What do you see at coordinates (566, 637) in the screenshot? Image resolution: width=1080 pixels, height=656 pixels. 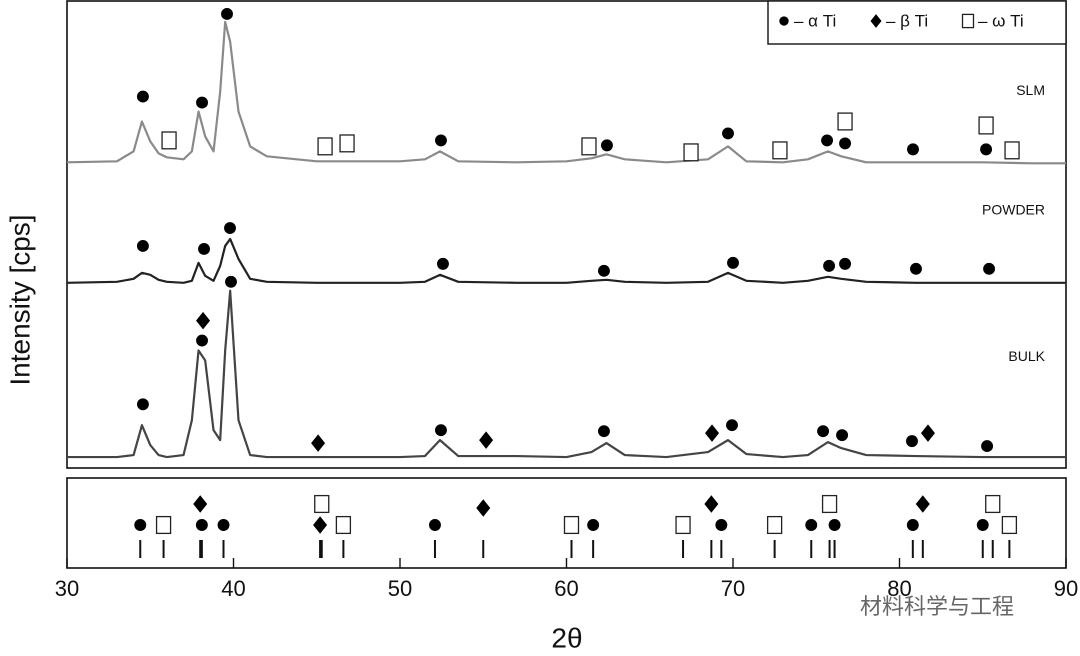 I see `x-axis-label: 2θ` at bounding box center [566, 637].